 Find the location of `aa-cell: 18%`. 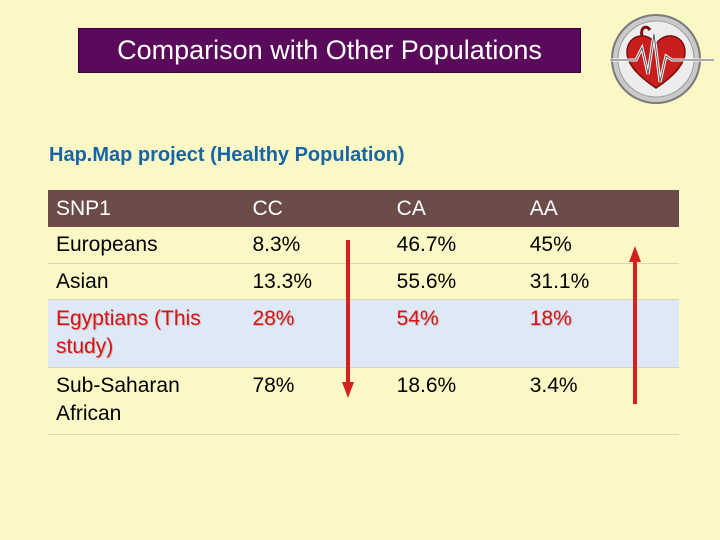

aa-cell: 18% is located at coordinates (600, 333).